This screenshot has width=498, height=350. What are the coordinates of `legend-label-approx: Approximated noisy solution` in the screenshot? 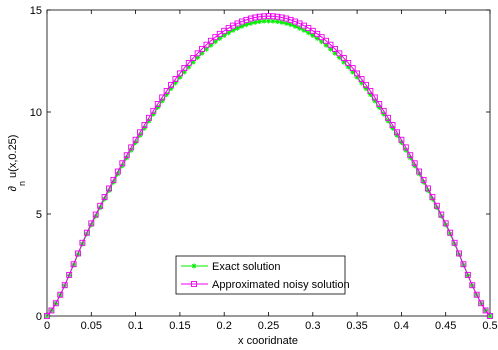 It's located at (281, 285).